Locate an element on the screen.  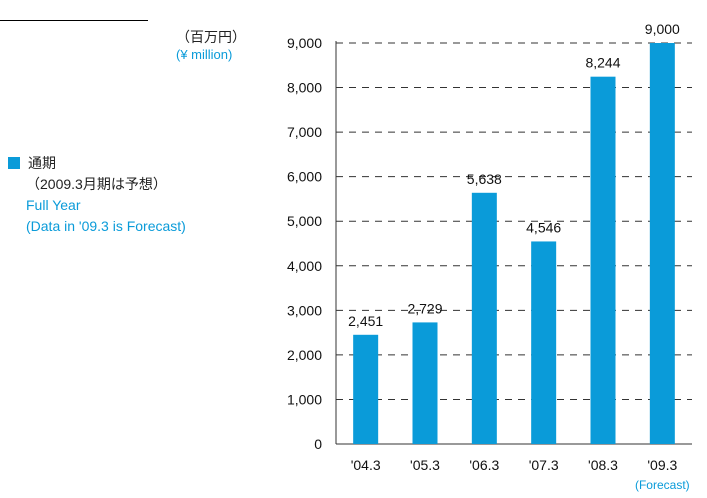
unit-label-jp: （百万円） is located at coordinates (211, 37).